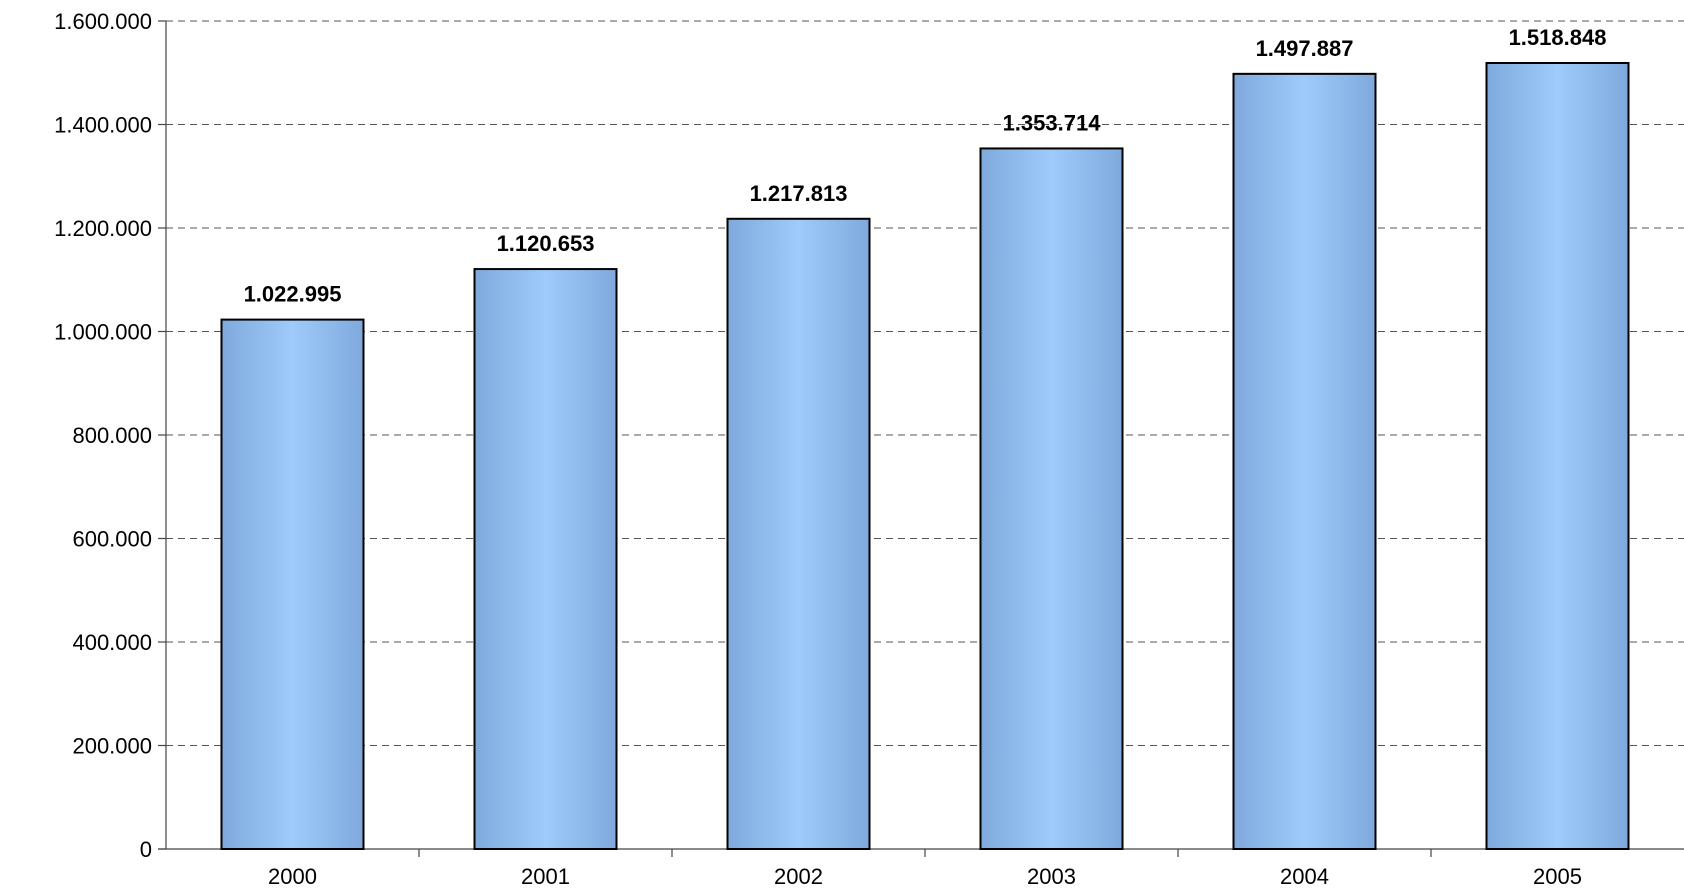 This screenshot has width=1684, height=895. What do you see at coordinates (146, 849) in the screenshot?
I see `y-tick-label: 0` at bounding box center [146, 849].